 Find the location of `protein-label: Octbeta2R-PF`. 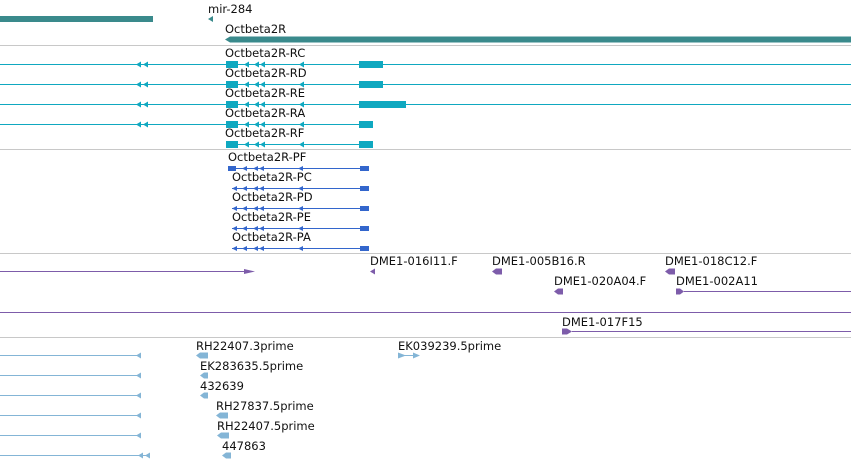

protein-label: Octbeta2R-PF is located at coordinates (267, 157).